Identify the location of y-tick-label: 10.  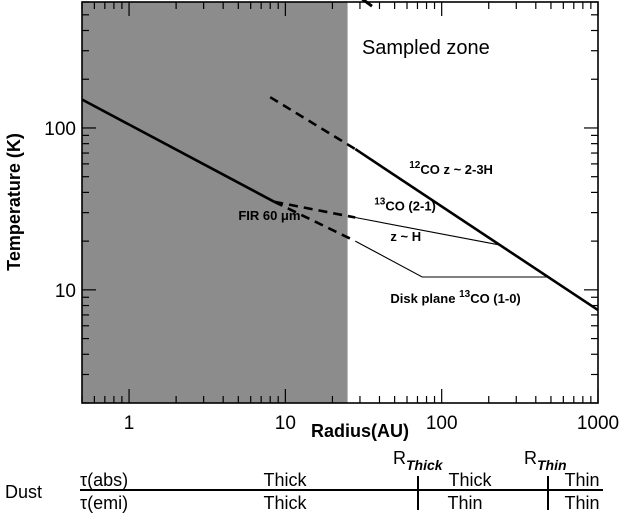
(65, 291).